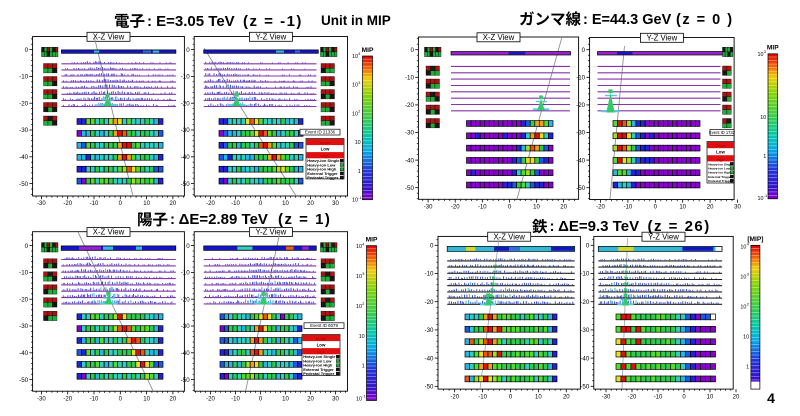  Describe the element at coordinates (359, 112) in the screenshot. I see `svg-text: 2` at that location.